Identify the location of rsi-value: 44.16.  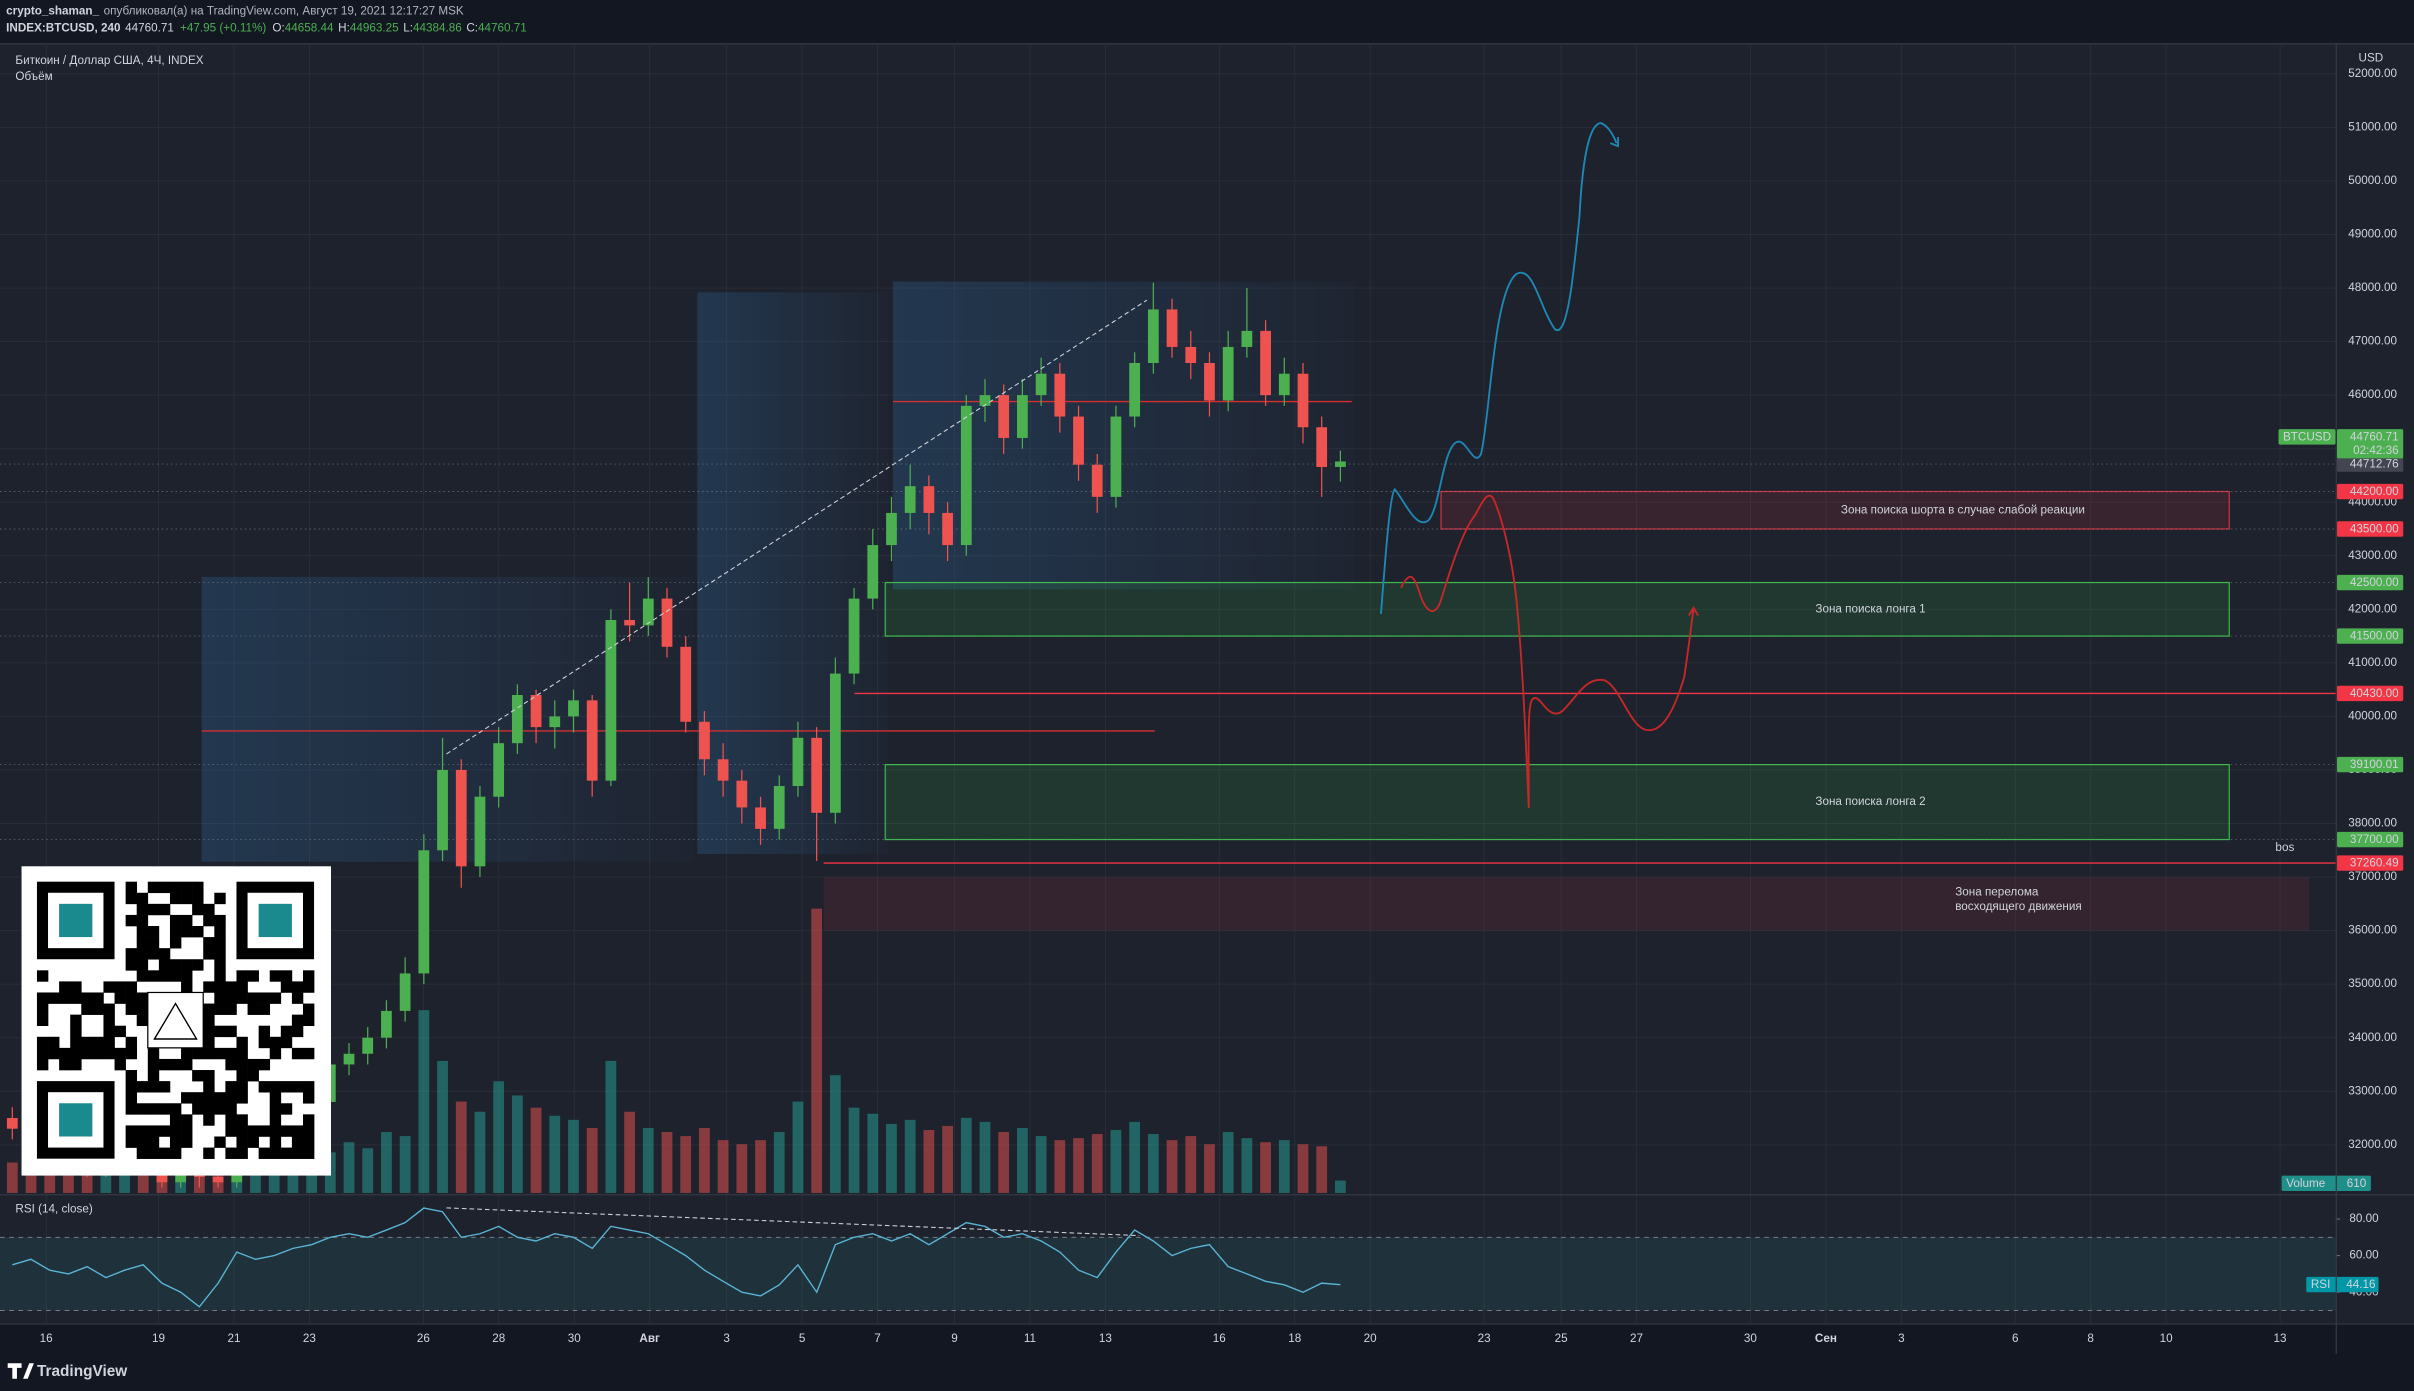
(2360, 1284).